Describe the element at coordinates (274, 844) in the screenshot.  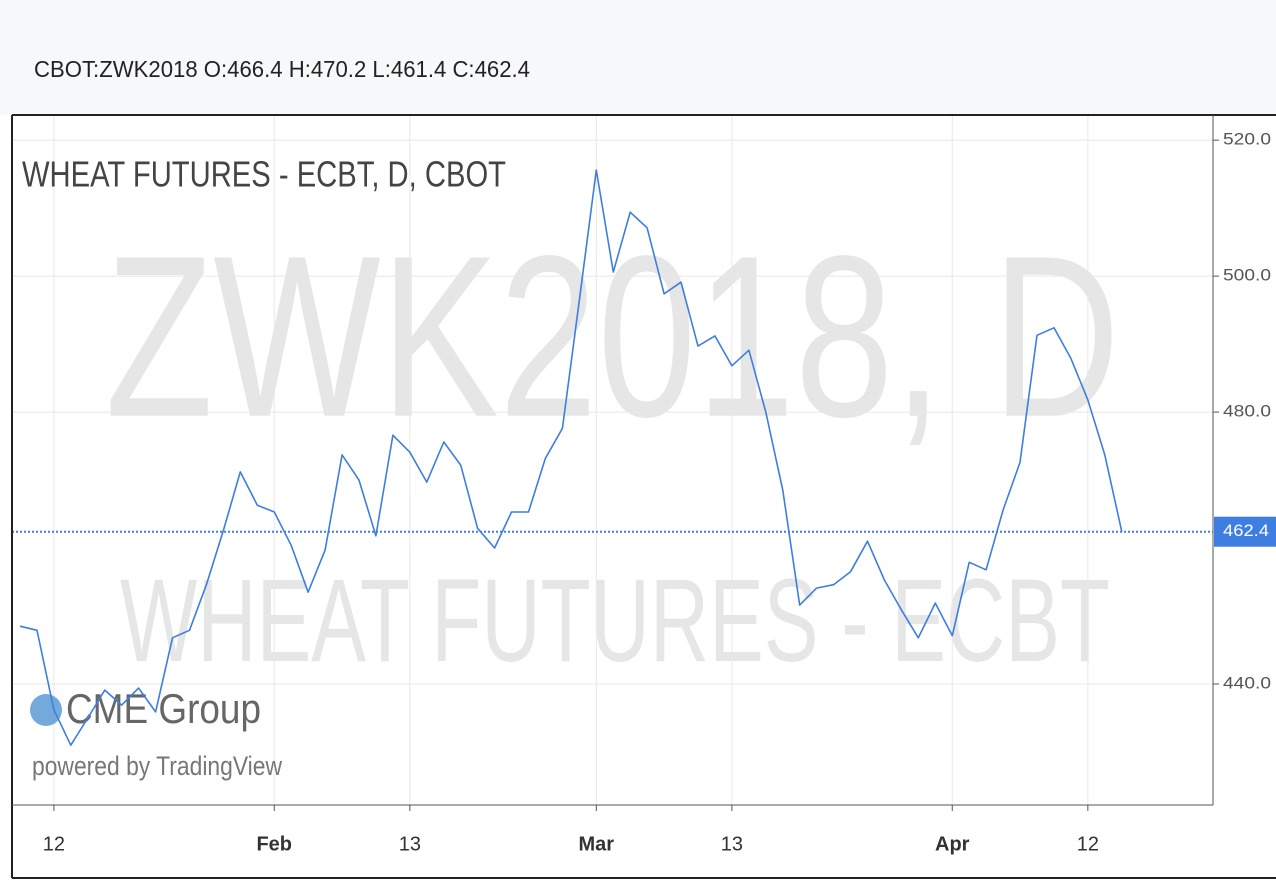
I see `x-tick-label: Feb` at that location.